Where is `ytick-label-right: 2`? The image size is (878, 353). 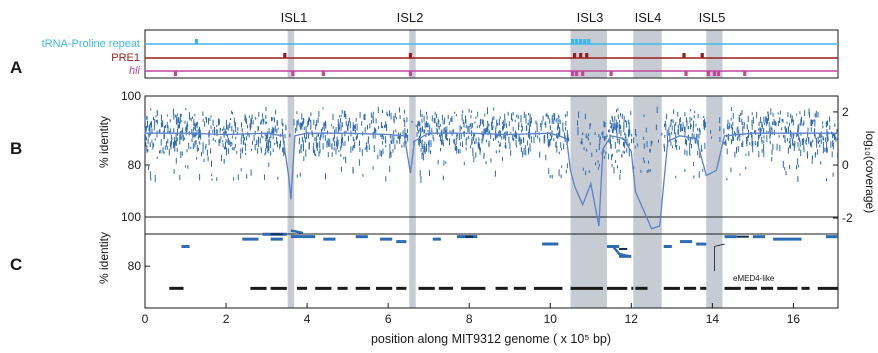
ytick-label-right: 2 is located at coordinates (845, 112).